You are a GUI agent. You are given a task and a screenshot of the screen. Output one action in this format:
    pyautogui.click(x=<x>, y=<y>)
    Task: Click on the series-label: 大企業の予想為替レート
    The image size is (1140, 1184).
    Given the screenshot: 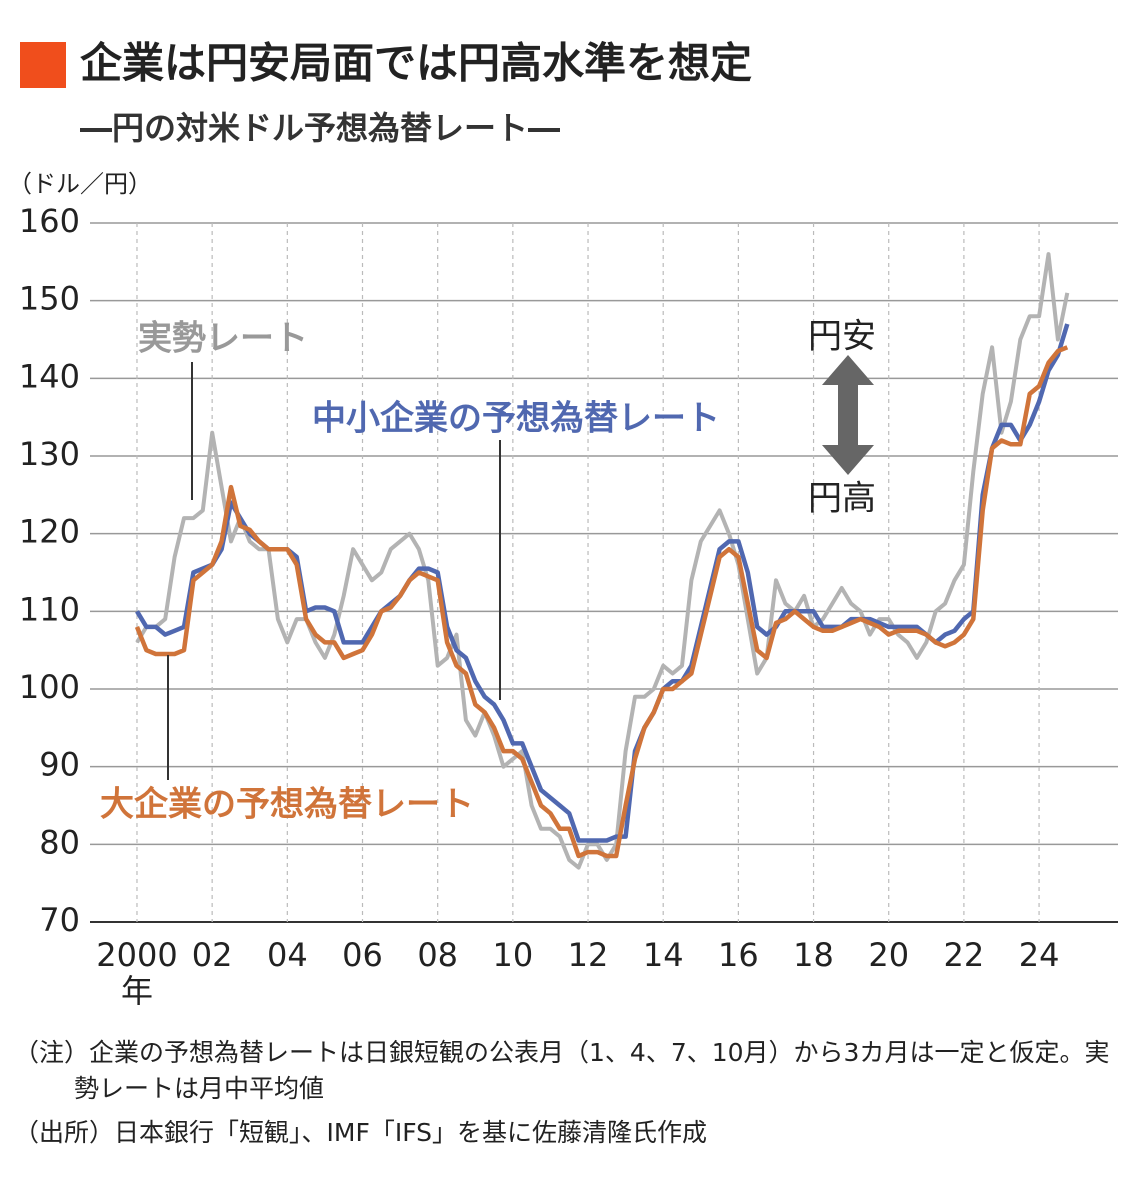 What is the action you would take?
    pyautogui.click(x=287, y=805)
    